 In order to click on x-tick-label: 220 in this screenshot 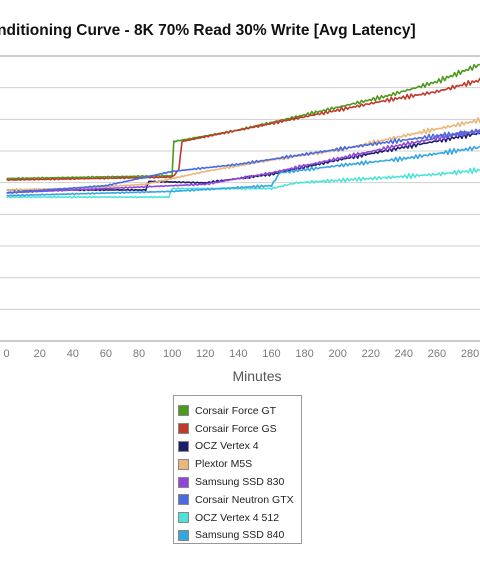, I will do `click(371, 354)`.